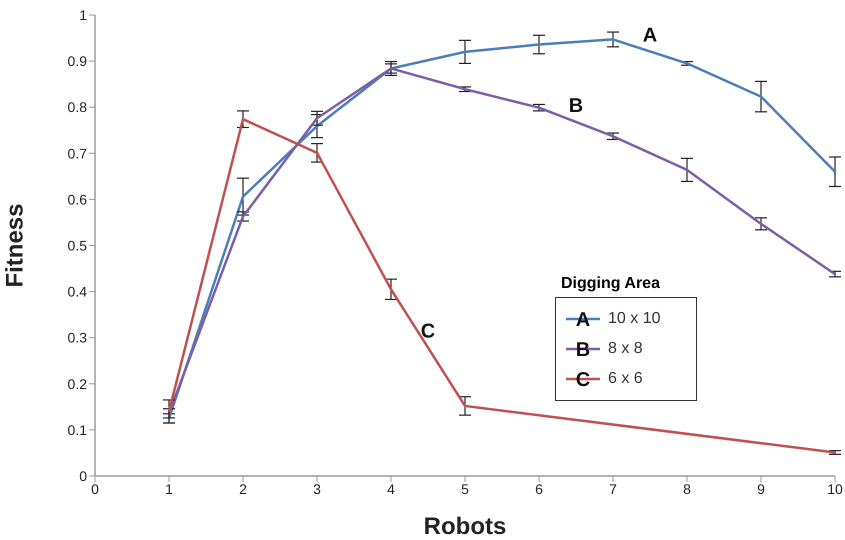  Describe the element at coordinates (634, 319) in the screenshot. I see `legend-label: 10 x 10` at that location.